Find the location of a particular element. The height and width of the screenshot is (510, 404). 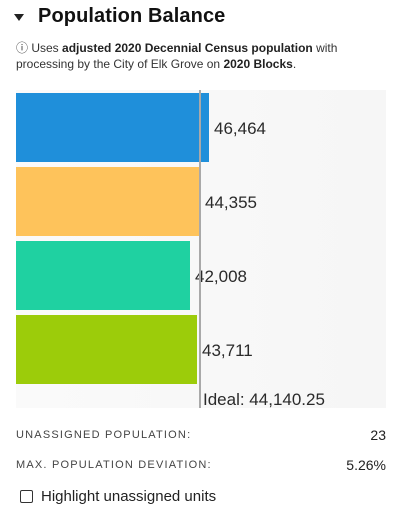

bar-value-label-2: 44,355 is located at coordinates (231, 202).